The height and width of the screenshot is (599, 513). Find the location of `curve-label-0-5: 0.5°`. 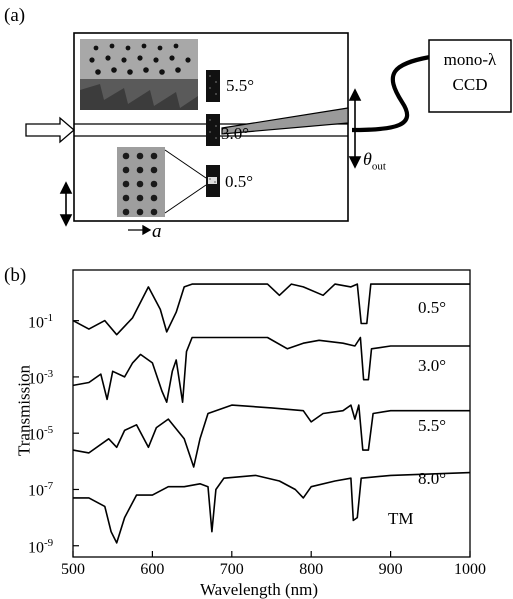

curve-label-0-5: 0.5° is located at coordinates (432, 307).